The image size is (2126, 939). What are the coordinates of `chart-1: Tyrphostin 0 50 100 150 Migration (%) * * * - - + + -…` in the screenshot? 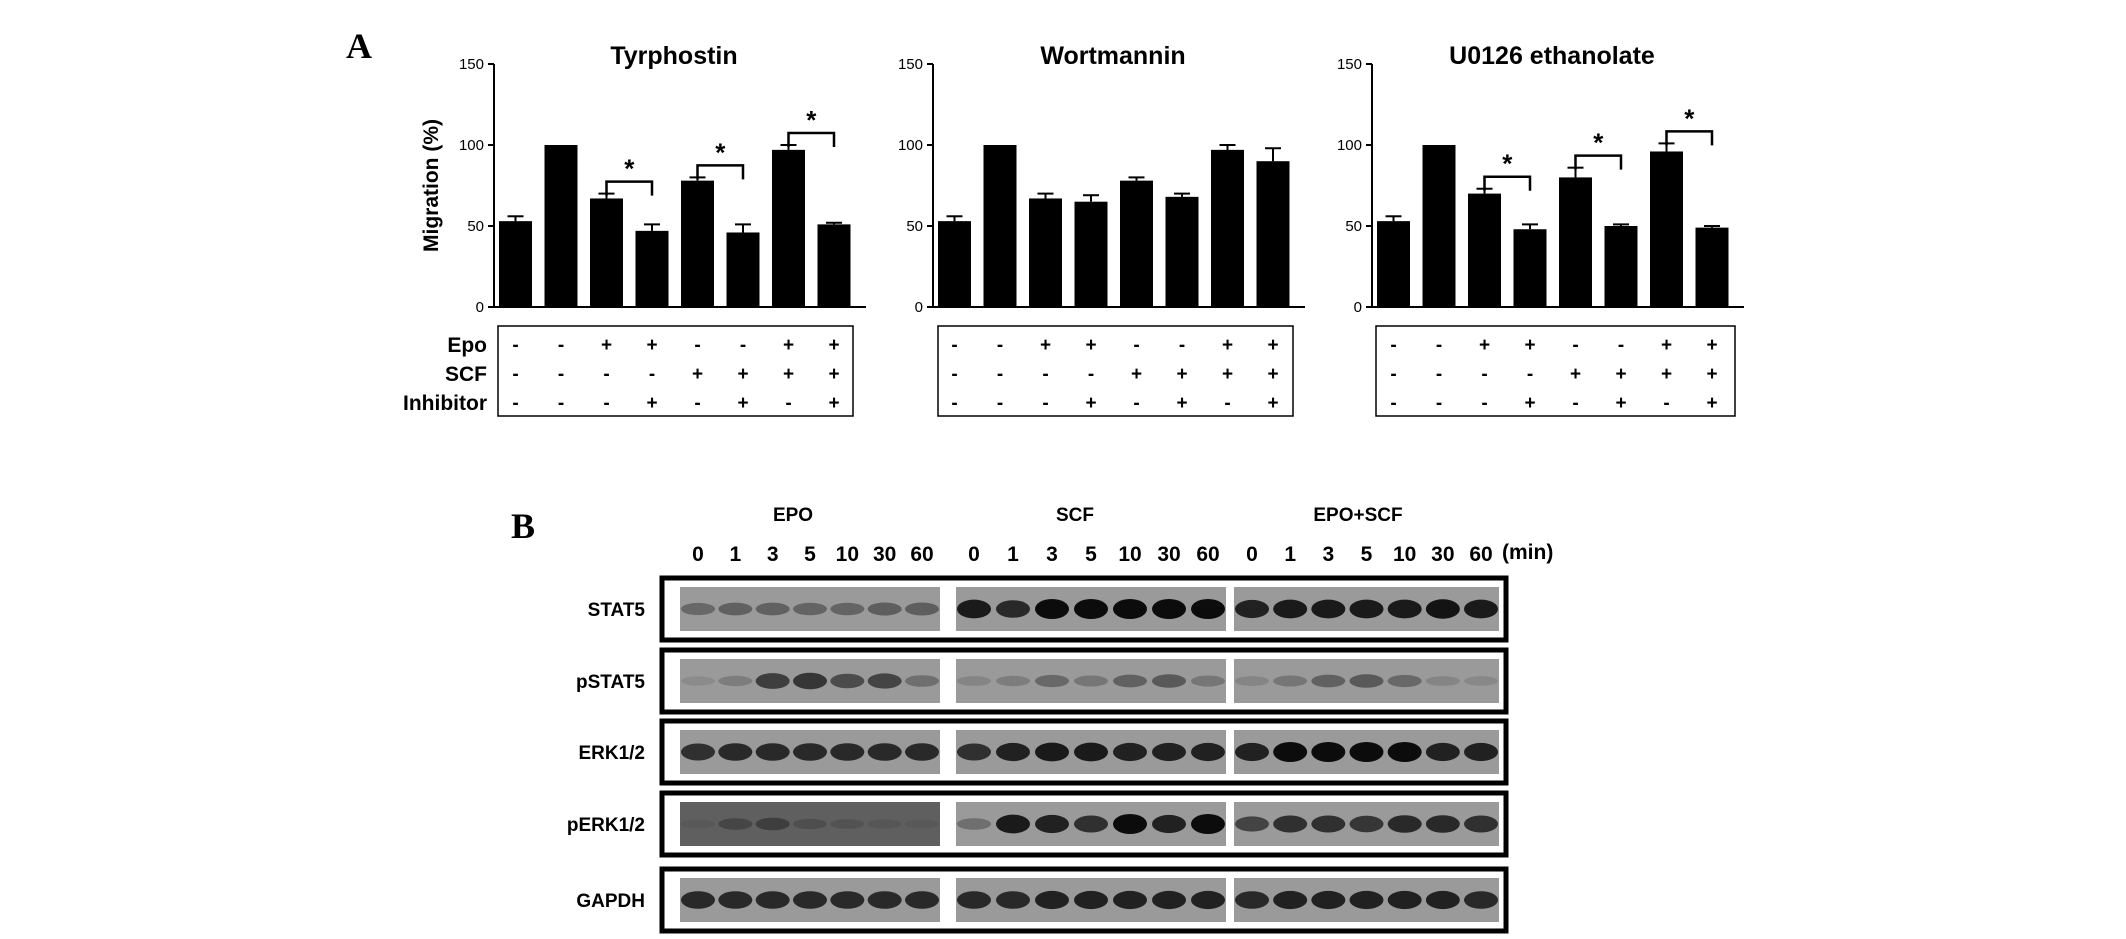 It's located at (634, 229).